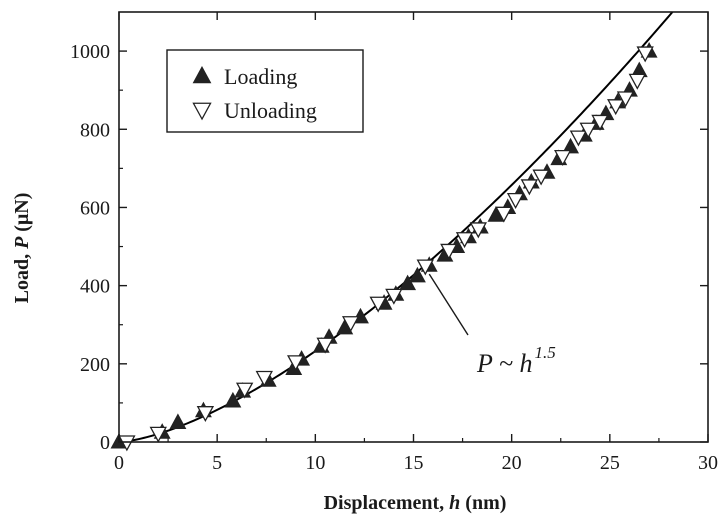  I want to click on legend: Loading Unloading, so click(265, 91).